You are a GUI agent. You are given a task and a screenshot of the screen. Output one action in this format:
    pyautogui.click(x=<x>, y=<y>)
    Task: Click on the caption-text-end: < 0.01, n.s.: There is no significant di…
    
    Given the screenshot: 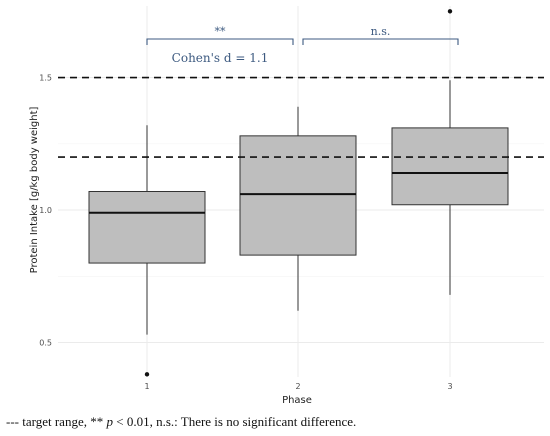 What is the action you would take?
    pyautogui.click(x=234, y=421)
    